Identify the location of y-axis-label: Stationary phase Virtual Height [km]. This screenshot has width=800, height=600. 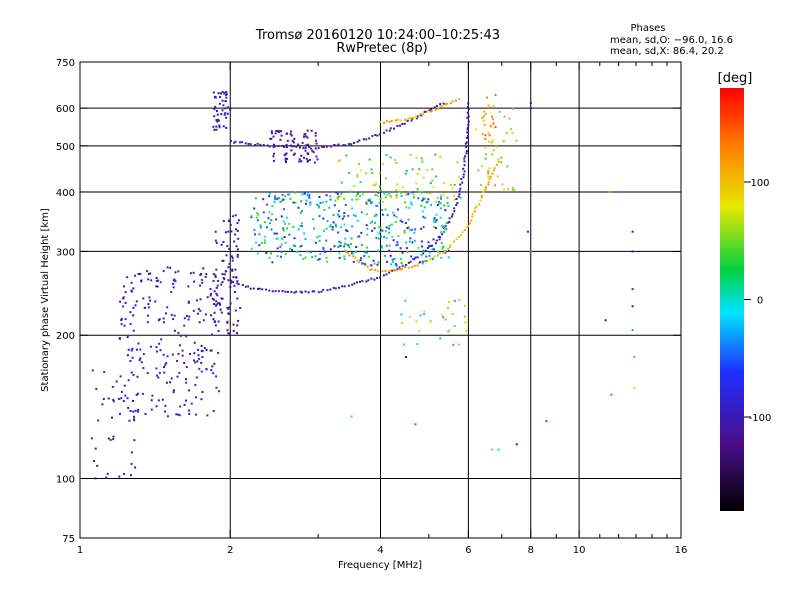
(45, 300).